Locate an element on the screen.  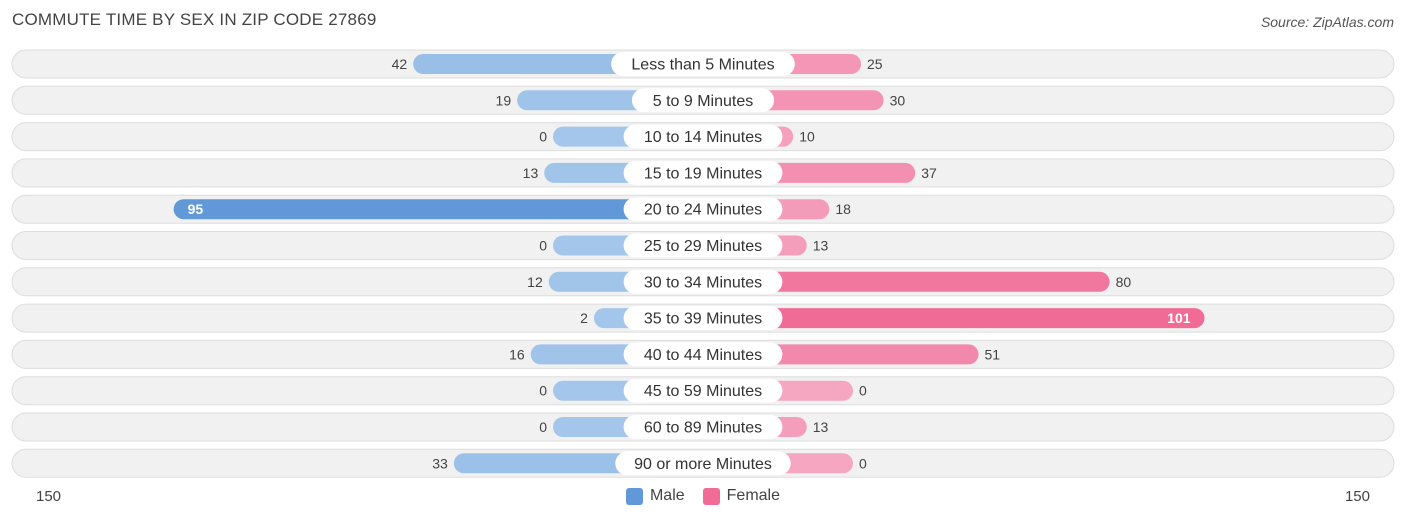
female-value-label: 101 is located at coordinates (1179, 318).